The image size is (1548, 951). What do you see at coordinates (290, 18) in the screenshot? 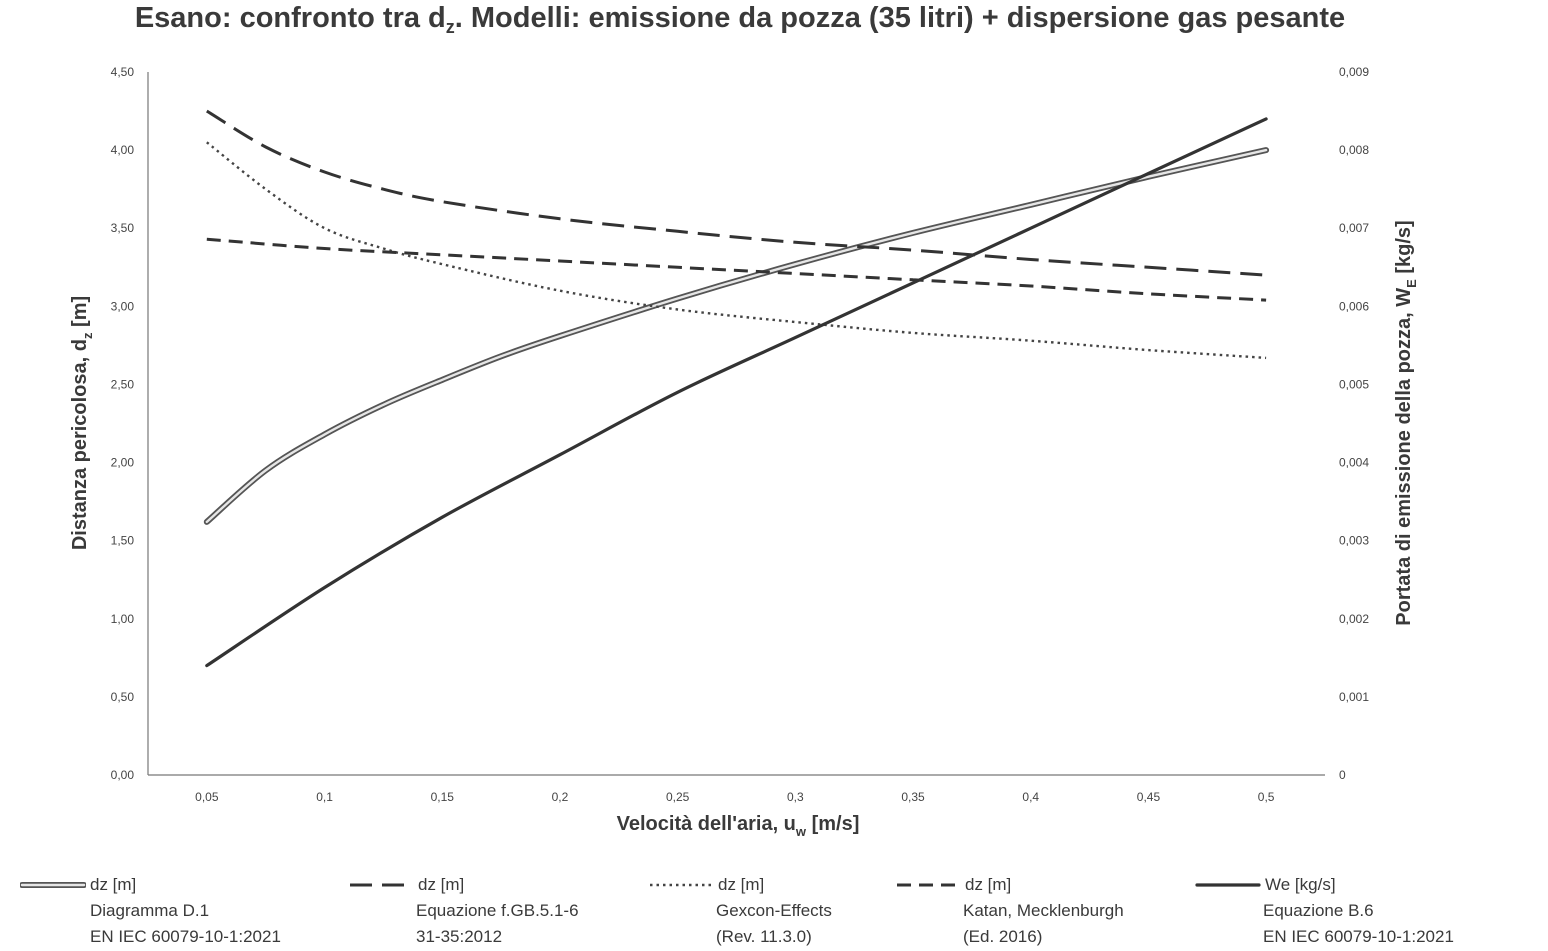
I see `title-main: Esano: confronto tra d` at bounding box center [290, 18].